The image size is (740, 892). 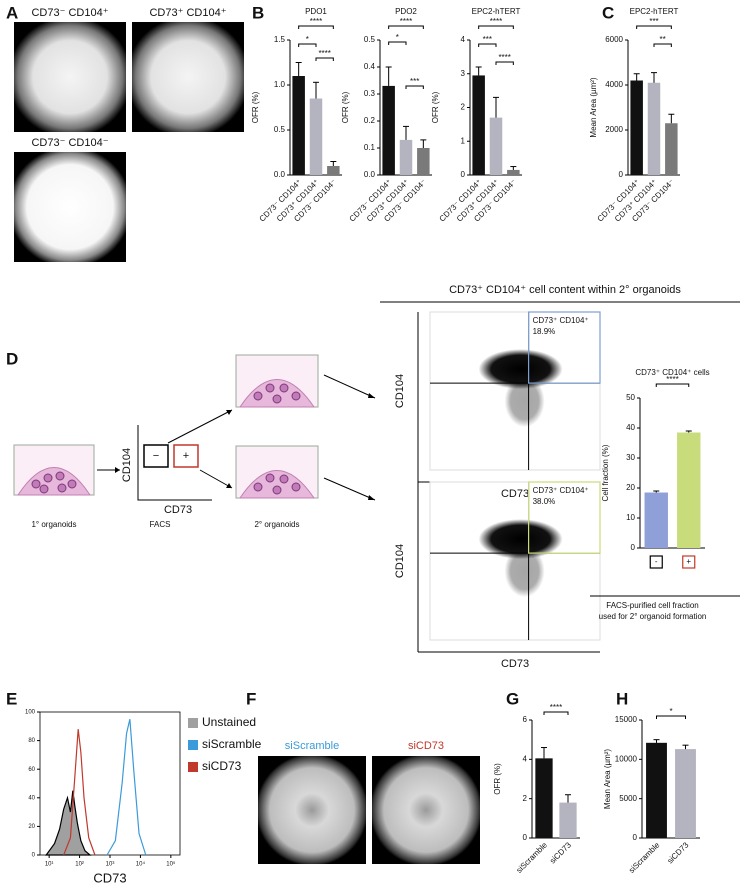 What do you see at coordinates (316, 11) in the screenshot?
I see `chart-title: PDO1` at bounding box center [316, 11].